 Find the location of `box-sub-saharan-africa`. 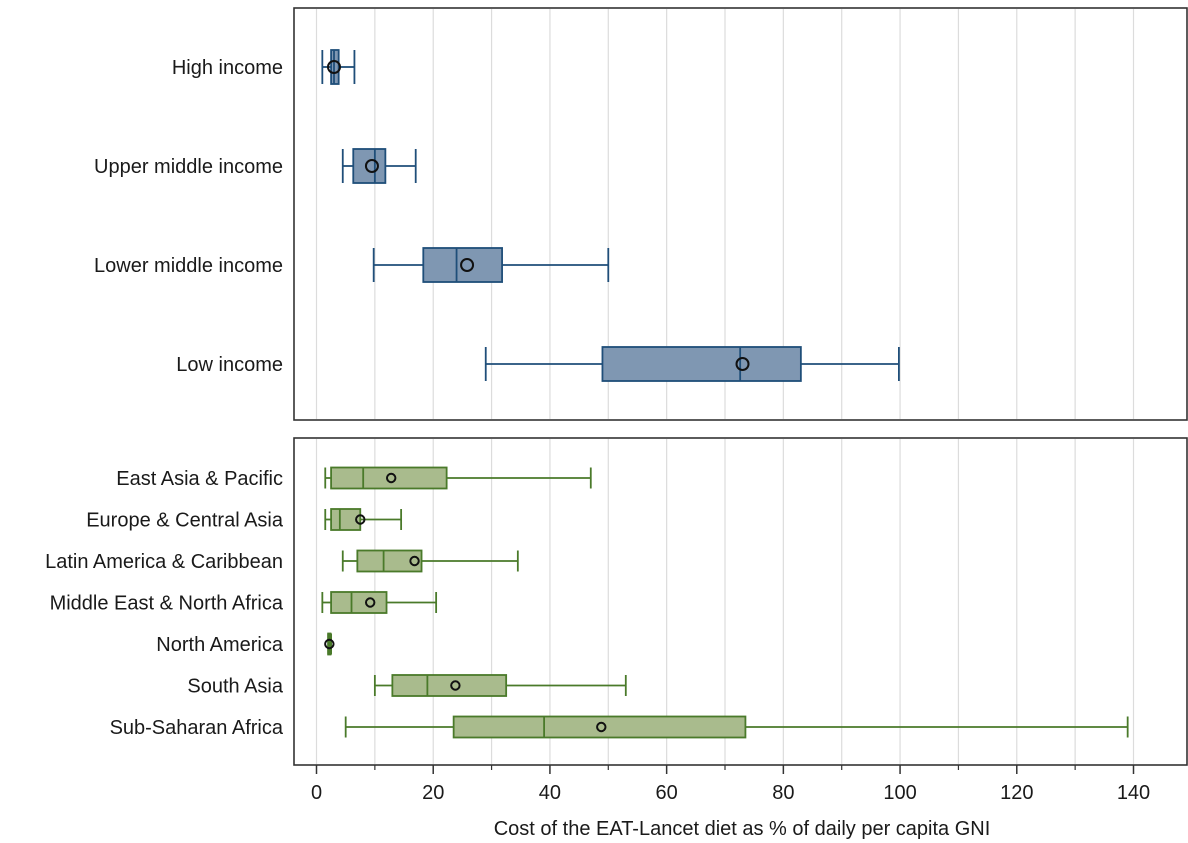

box-sub-saharan-africa is located at coordinates (736, 727).